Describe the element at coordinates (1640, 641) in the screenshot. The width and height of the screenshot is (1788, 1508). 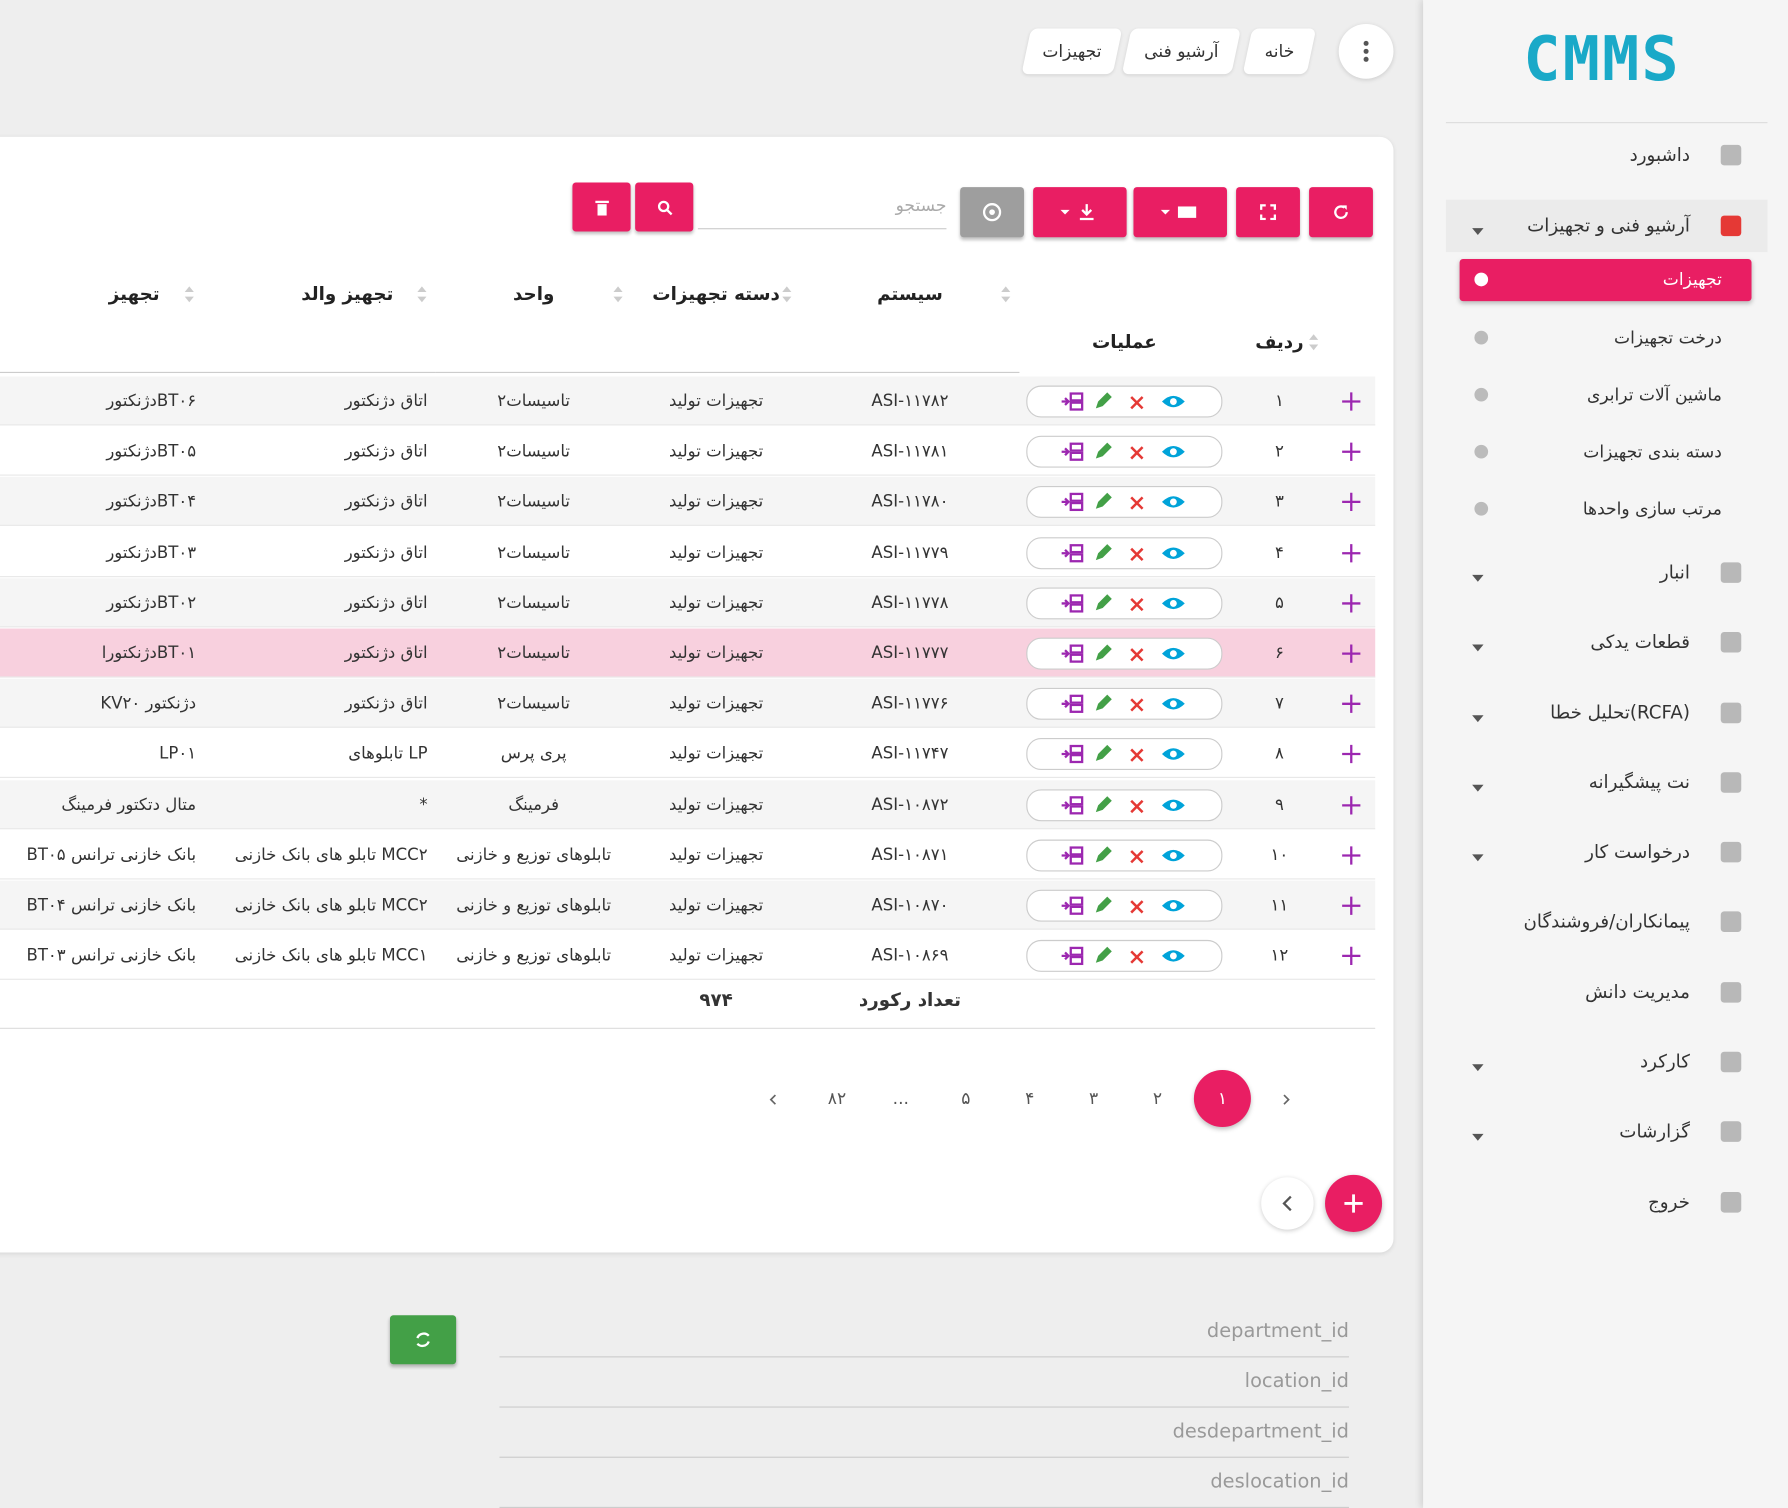
I see `menu-label: قطعات یدکی` at that location.